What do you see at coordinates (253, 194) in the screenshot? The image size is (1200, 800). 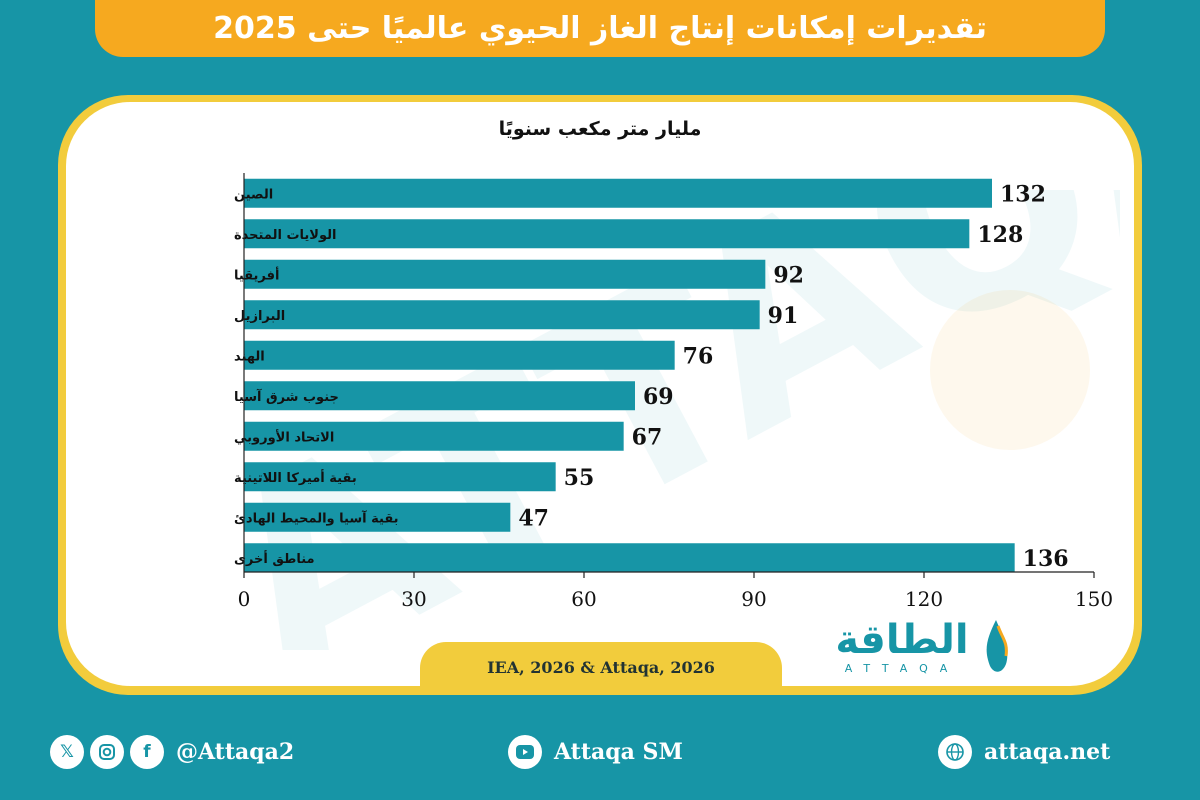 I see `category-label: الصين` at bounding box center [253, 194].